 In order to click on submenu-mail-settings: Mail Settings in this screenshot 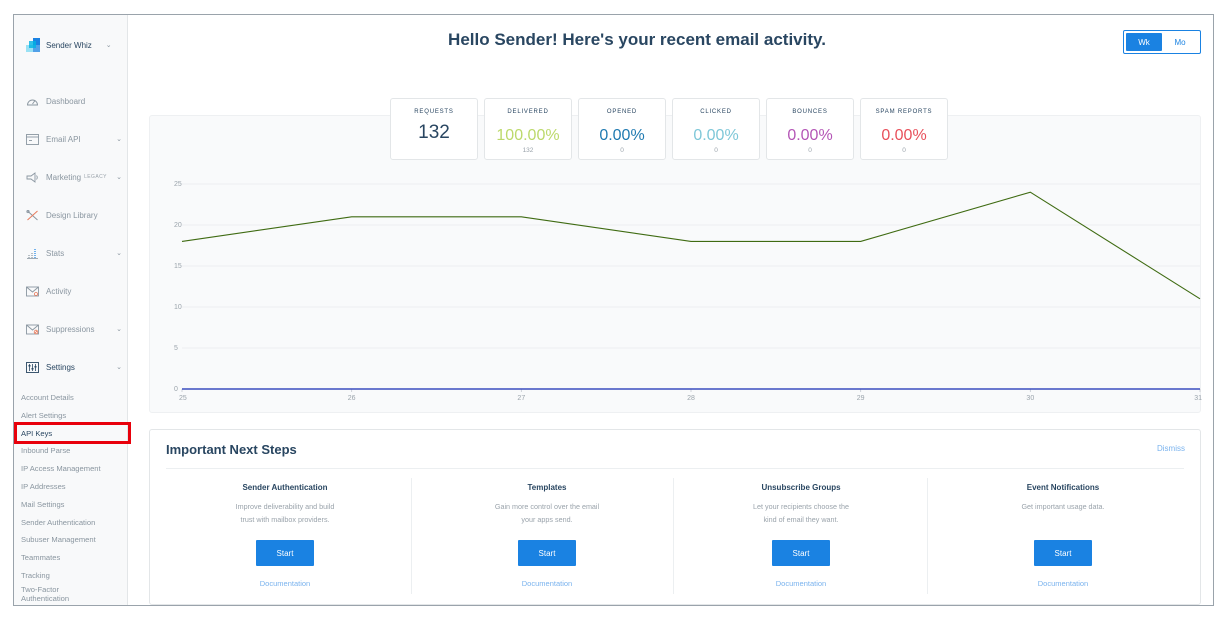, I will do `click(43, 504)`.